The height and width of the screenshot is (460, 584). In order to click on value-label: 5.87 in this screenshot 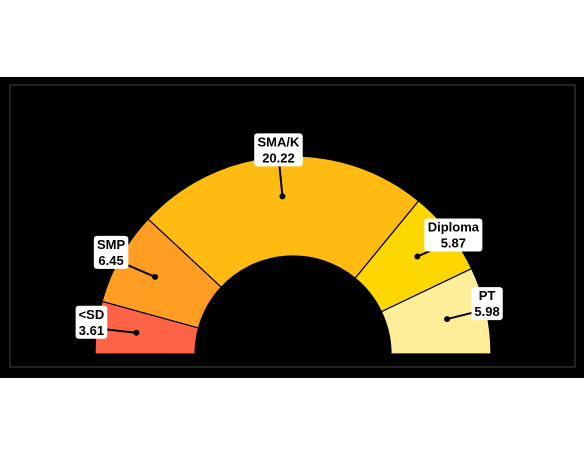, I will do `click(453, 243)`.